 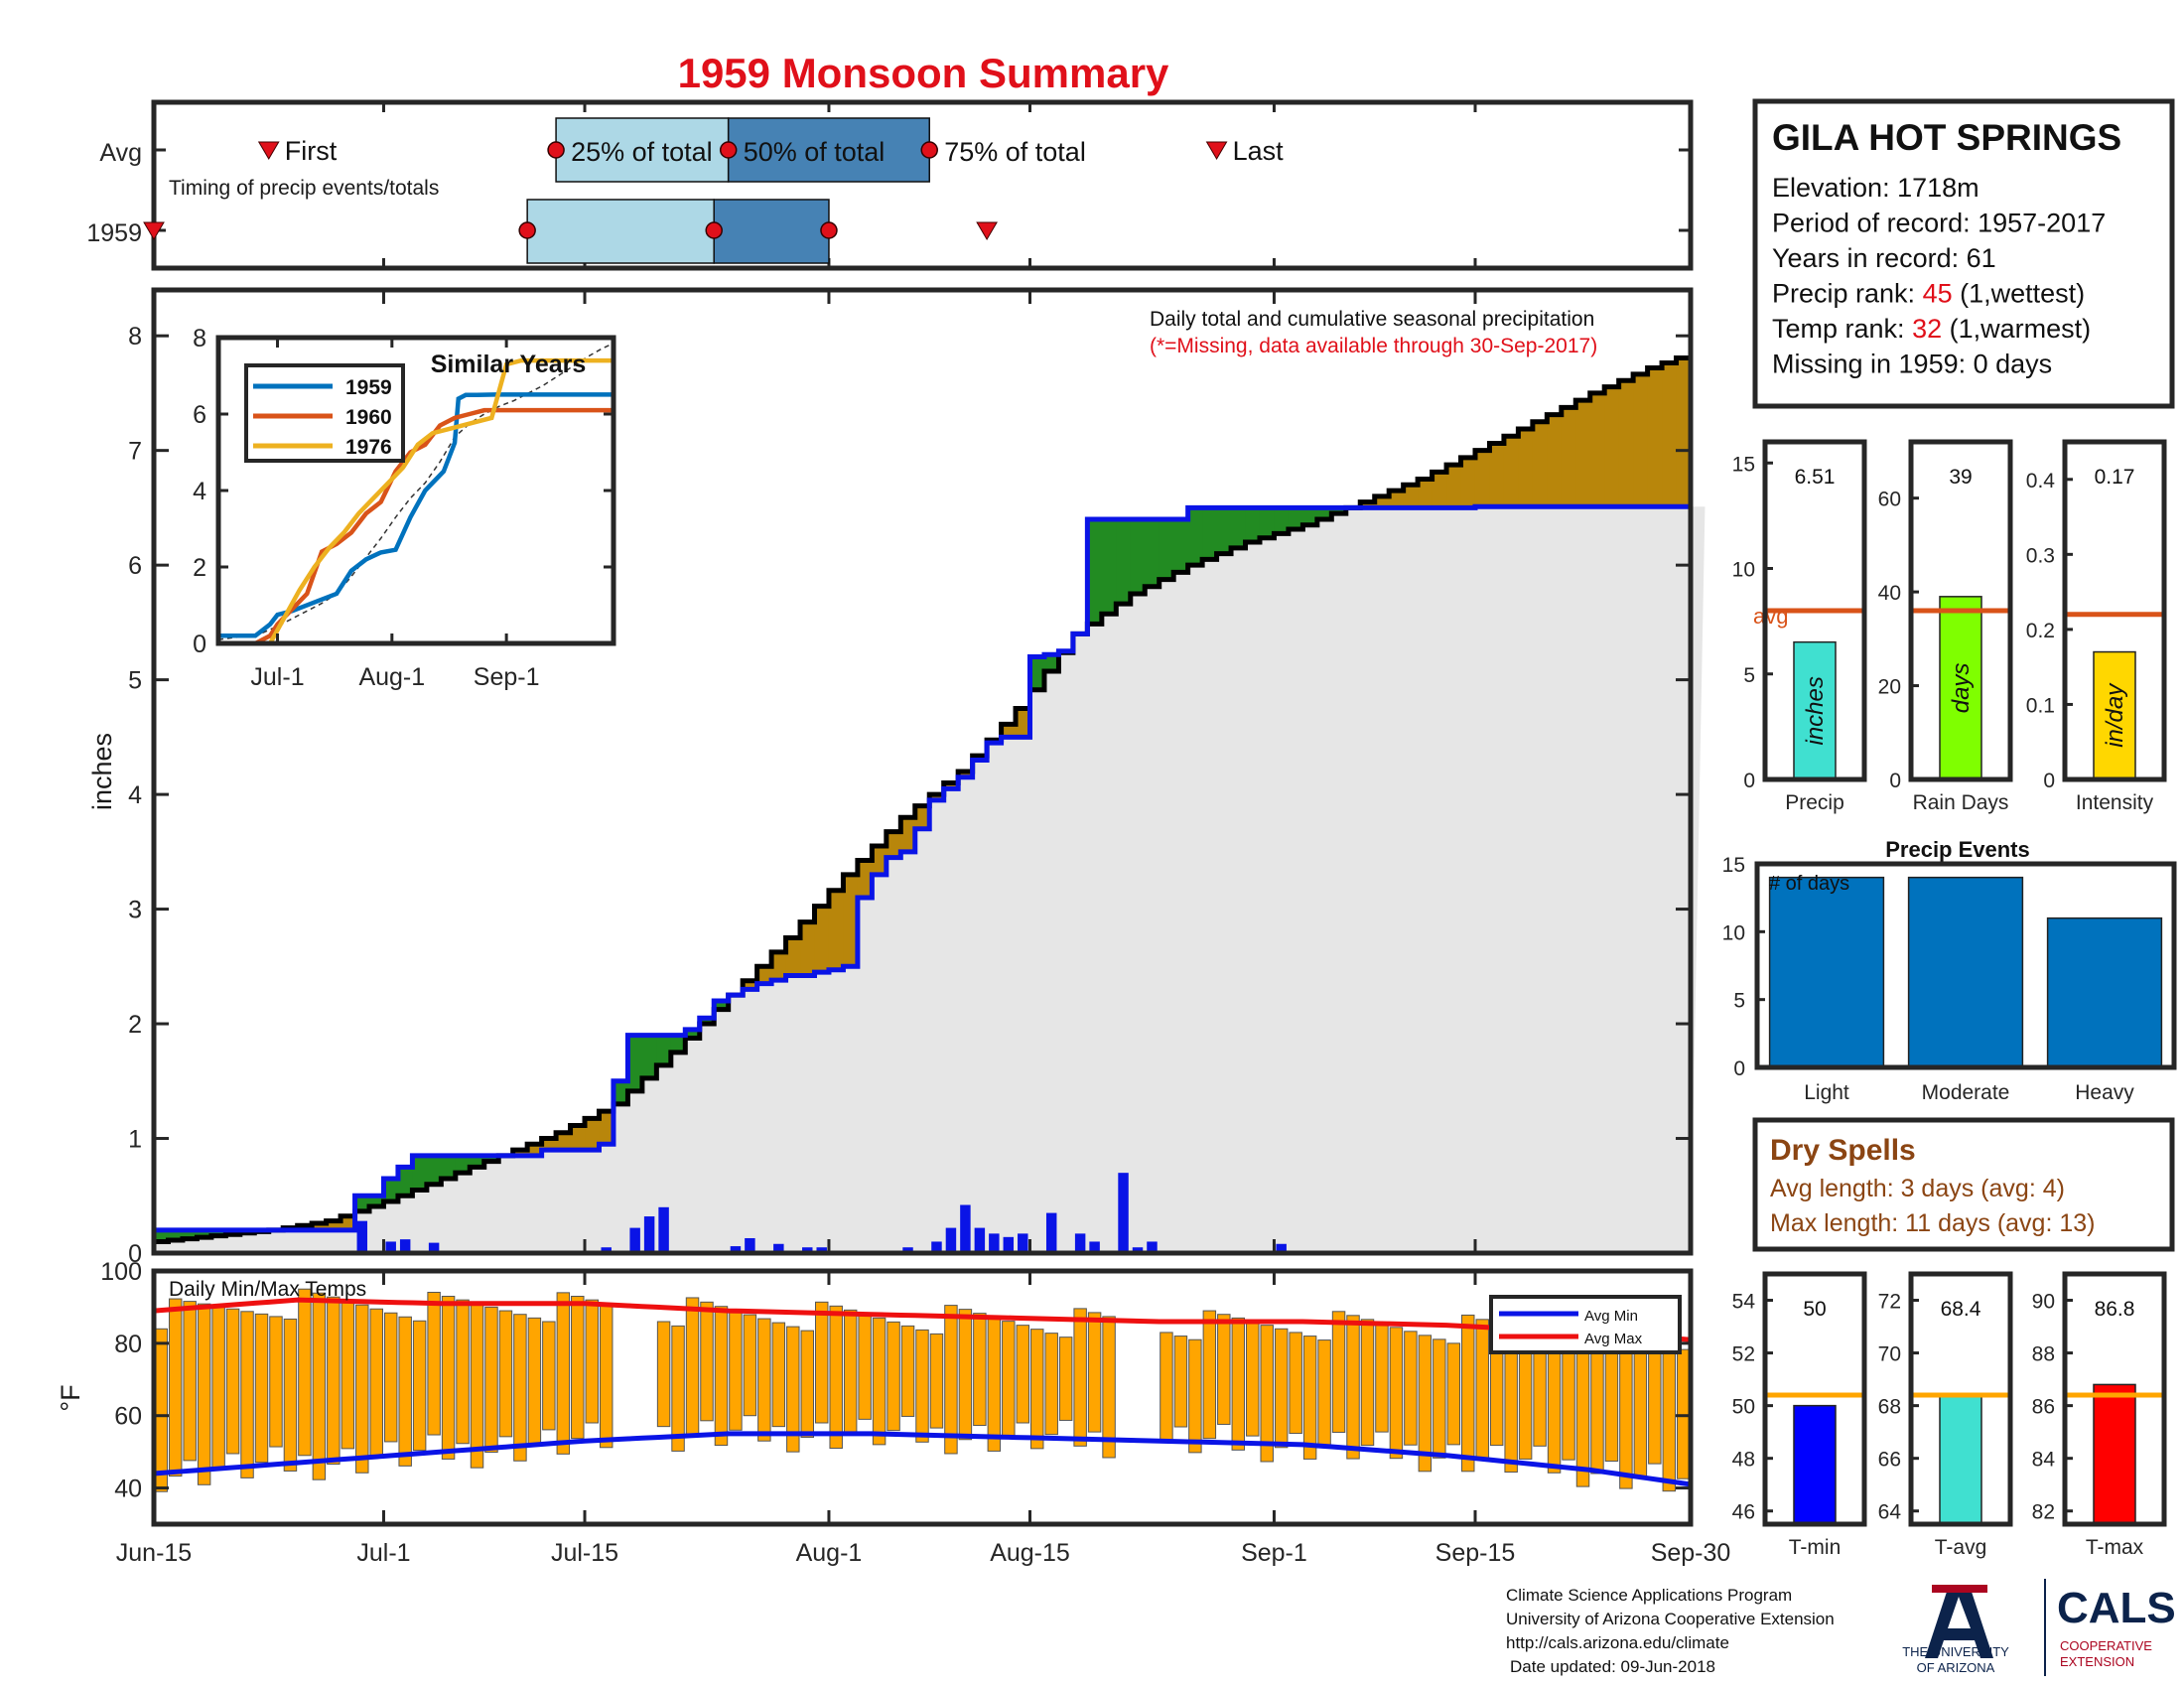 I want to click on yr-p75-marker, so click(x=829, y=230).